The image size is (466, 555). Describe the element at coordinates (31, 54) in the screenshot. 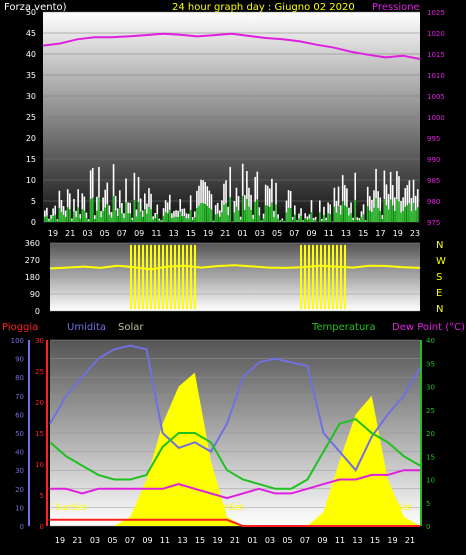

I see `wind-tick: 40` at that location.